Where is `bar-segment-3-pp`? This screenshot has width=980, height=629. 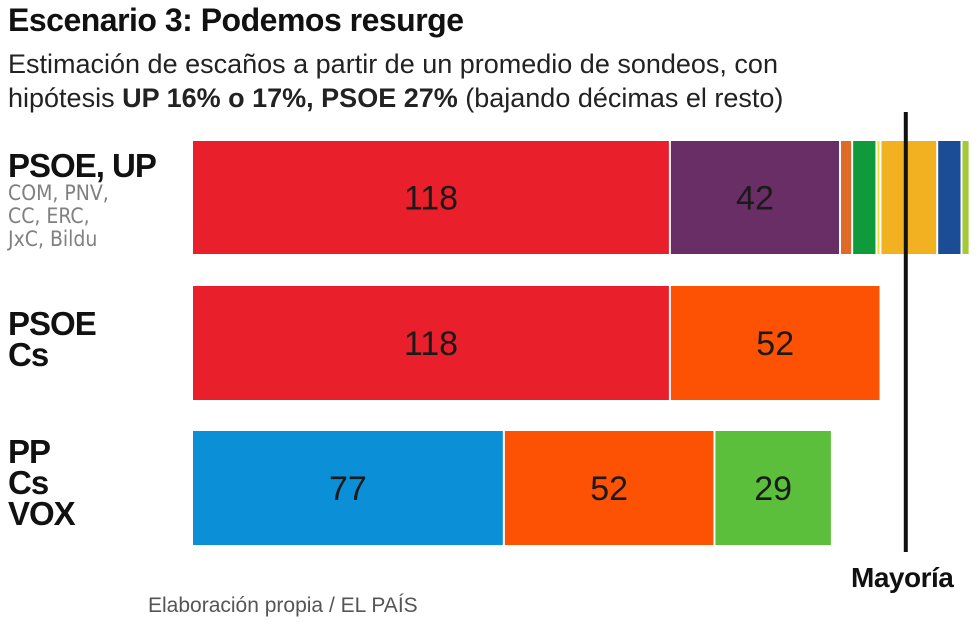
bar-segment-3-pp is located at coordinates (348, 488).